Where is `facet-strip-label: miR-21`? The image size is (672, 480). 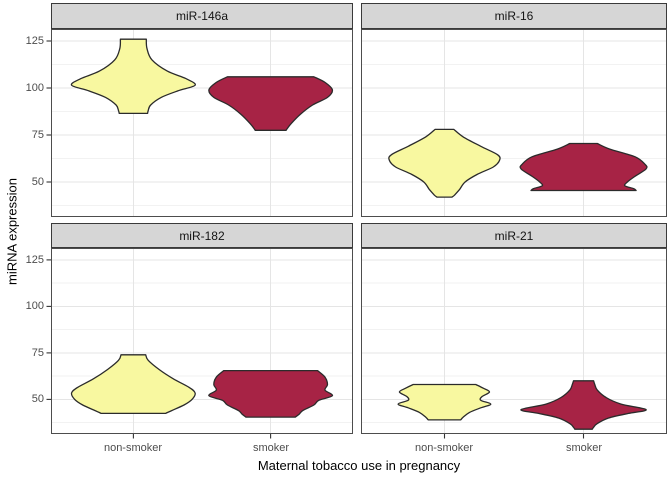
facet-strip-label: miR-21 is located at coordinates (514, 235).